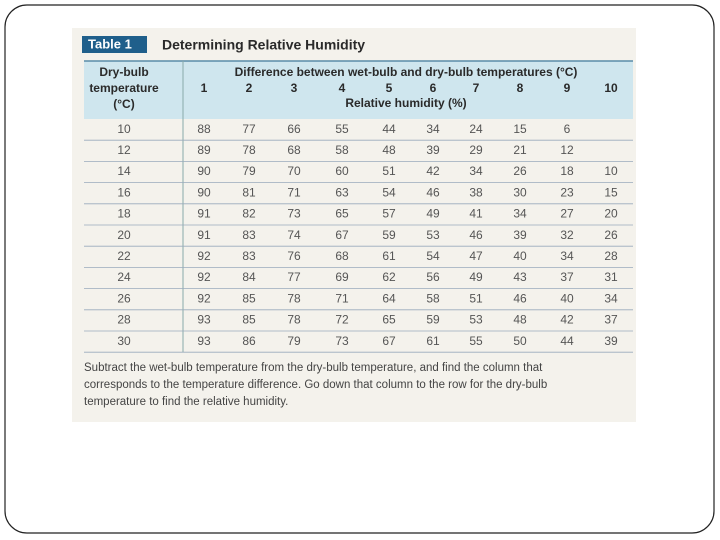 The height and width of the screenshot is (540, 720). What do you see at coordinates (249, 277) in the screenshot?
I see `humidity-cell: 84` at bounding box center [249, 277].